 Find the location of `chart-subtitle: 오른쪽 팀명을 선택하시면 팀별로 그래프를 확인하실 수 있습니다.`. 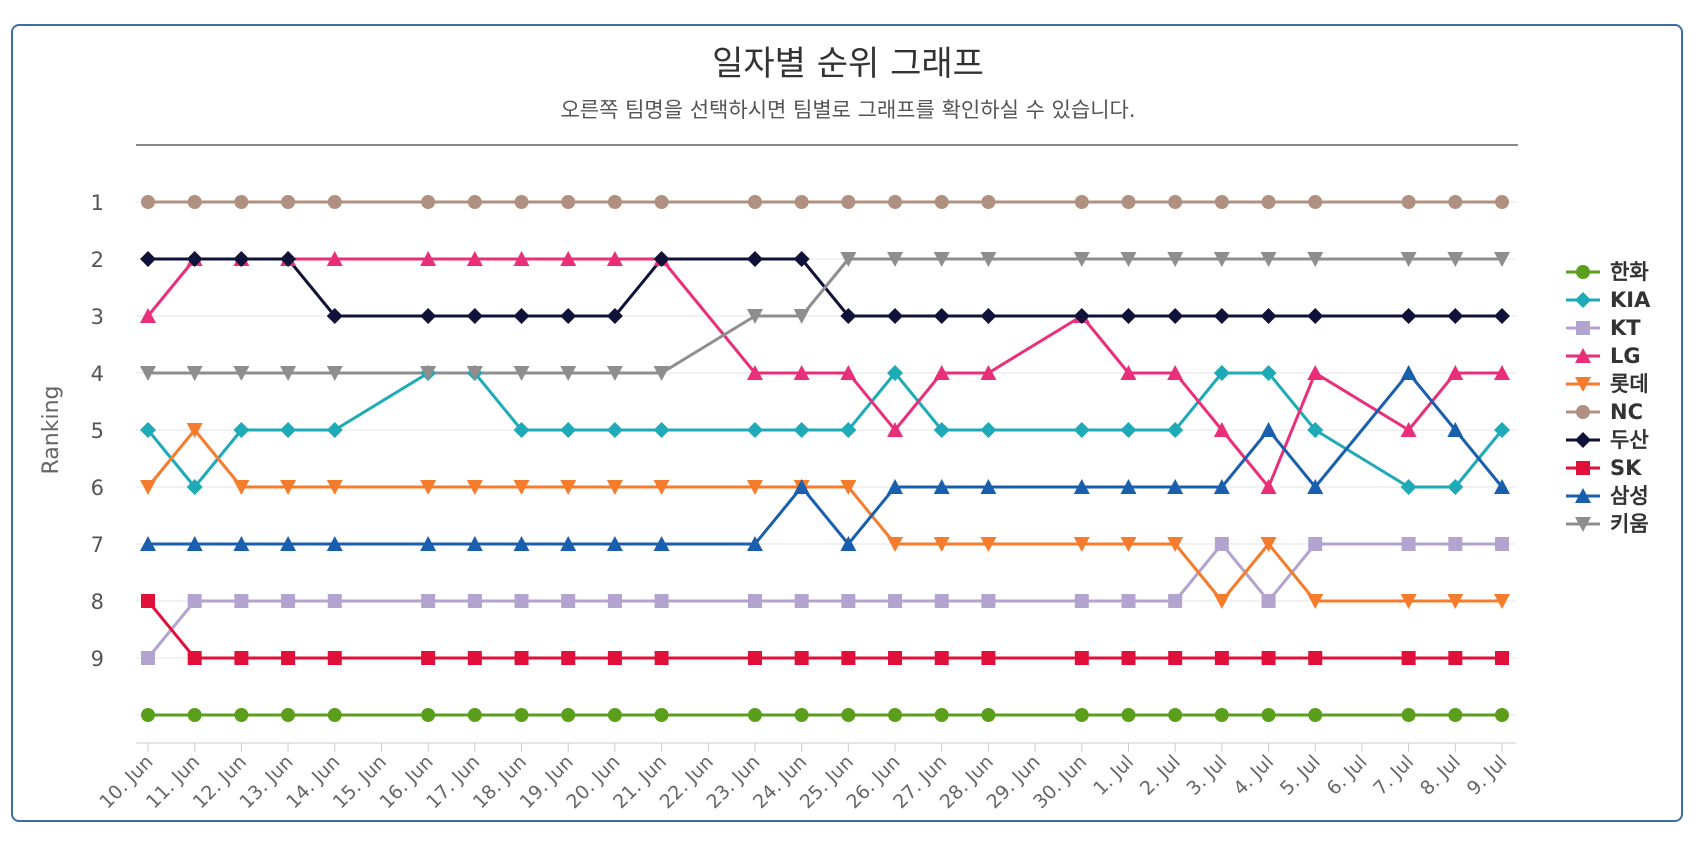

chart-subtitle: 오른쪽 팀명을 선택하시면 팀별로 그래프를 확인하실 수 있습니다. is located at coordinates (848, 110).